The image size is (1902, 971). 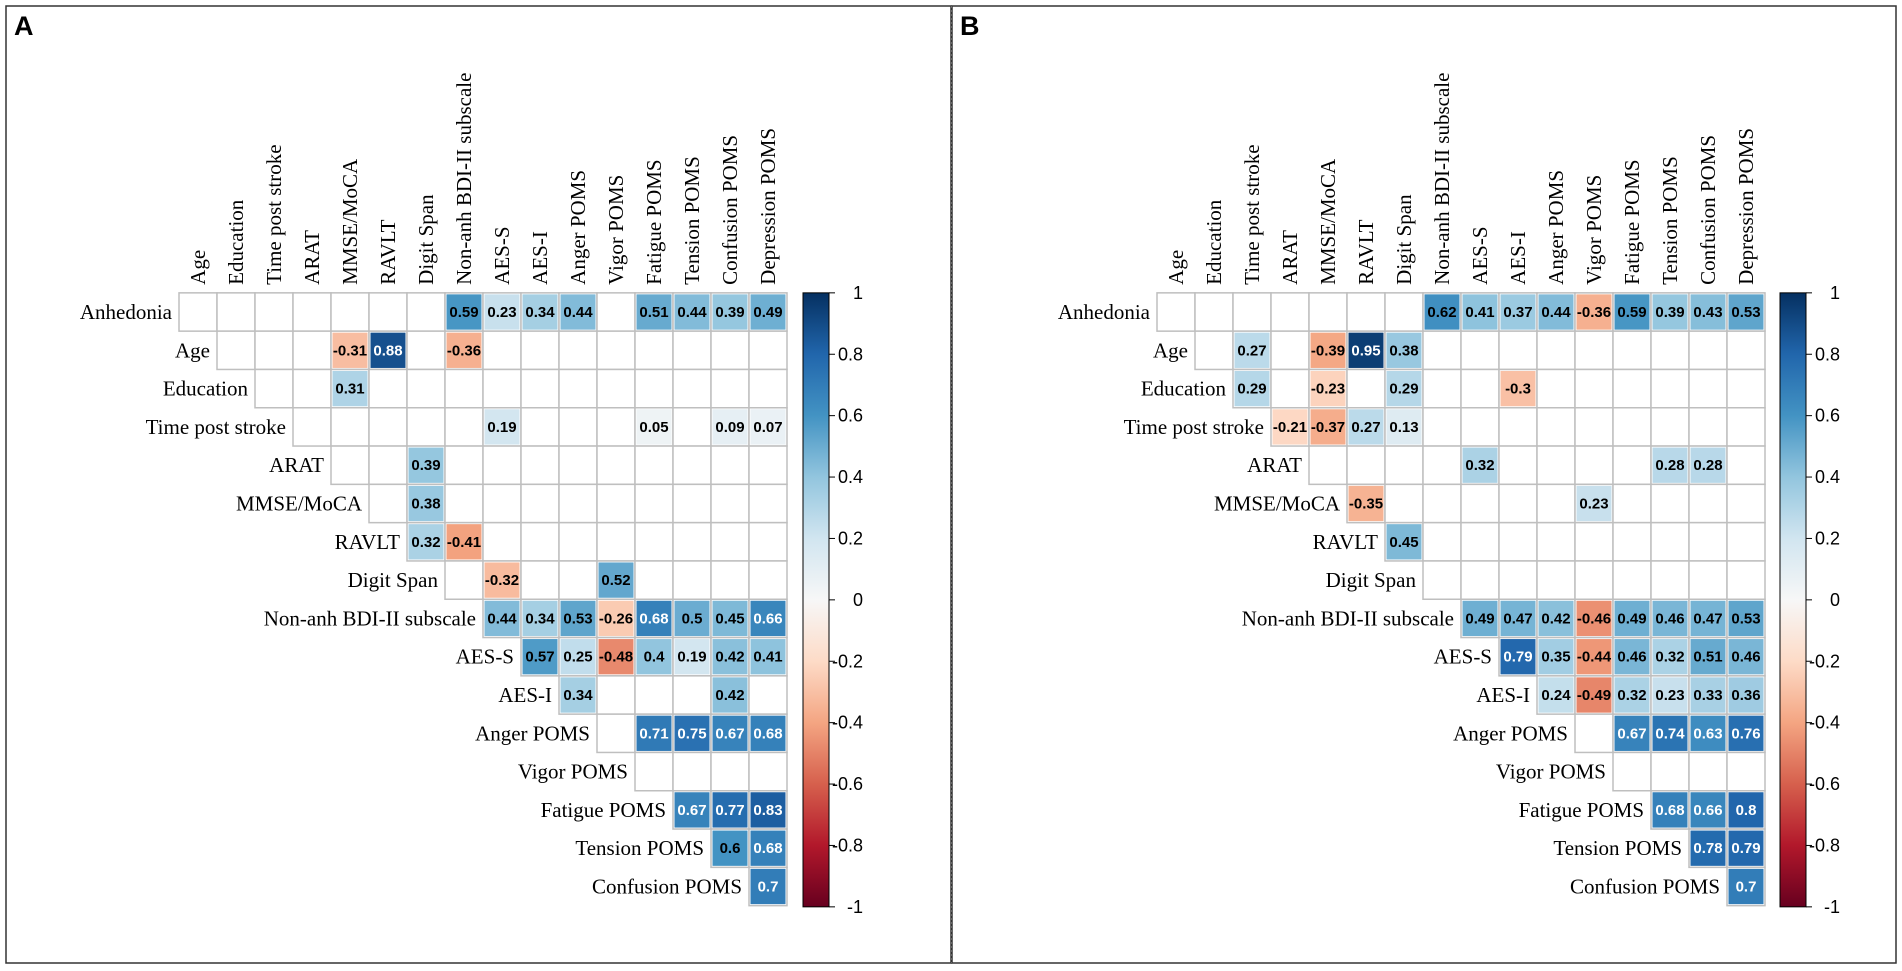 I want to click on colorbar-tick-label: -0.6, so click(x=847, y=784).